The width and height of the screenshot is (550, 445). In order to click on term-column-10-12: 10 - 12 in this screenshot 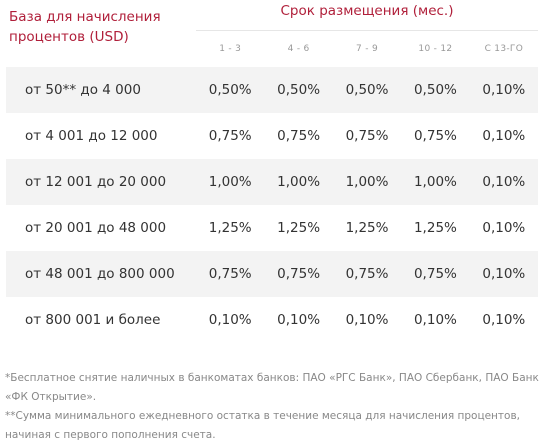, I will do `click(435, 49)`.